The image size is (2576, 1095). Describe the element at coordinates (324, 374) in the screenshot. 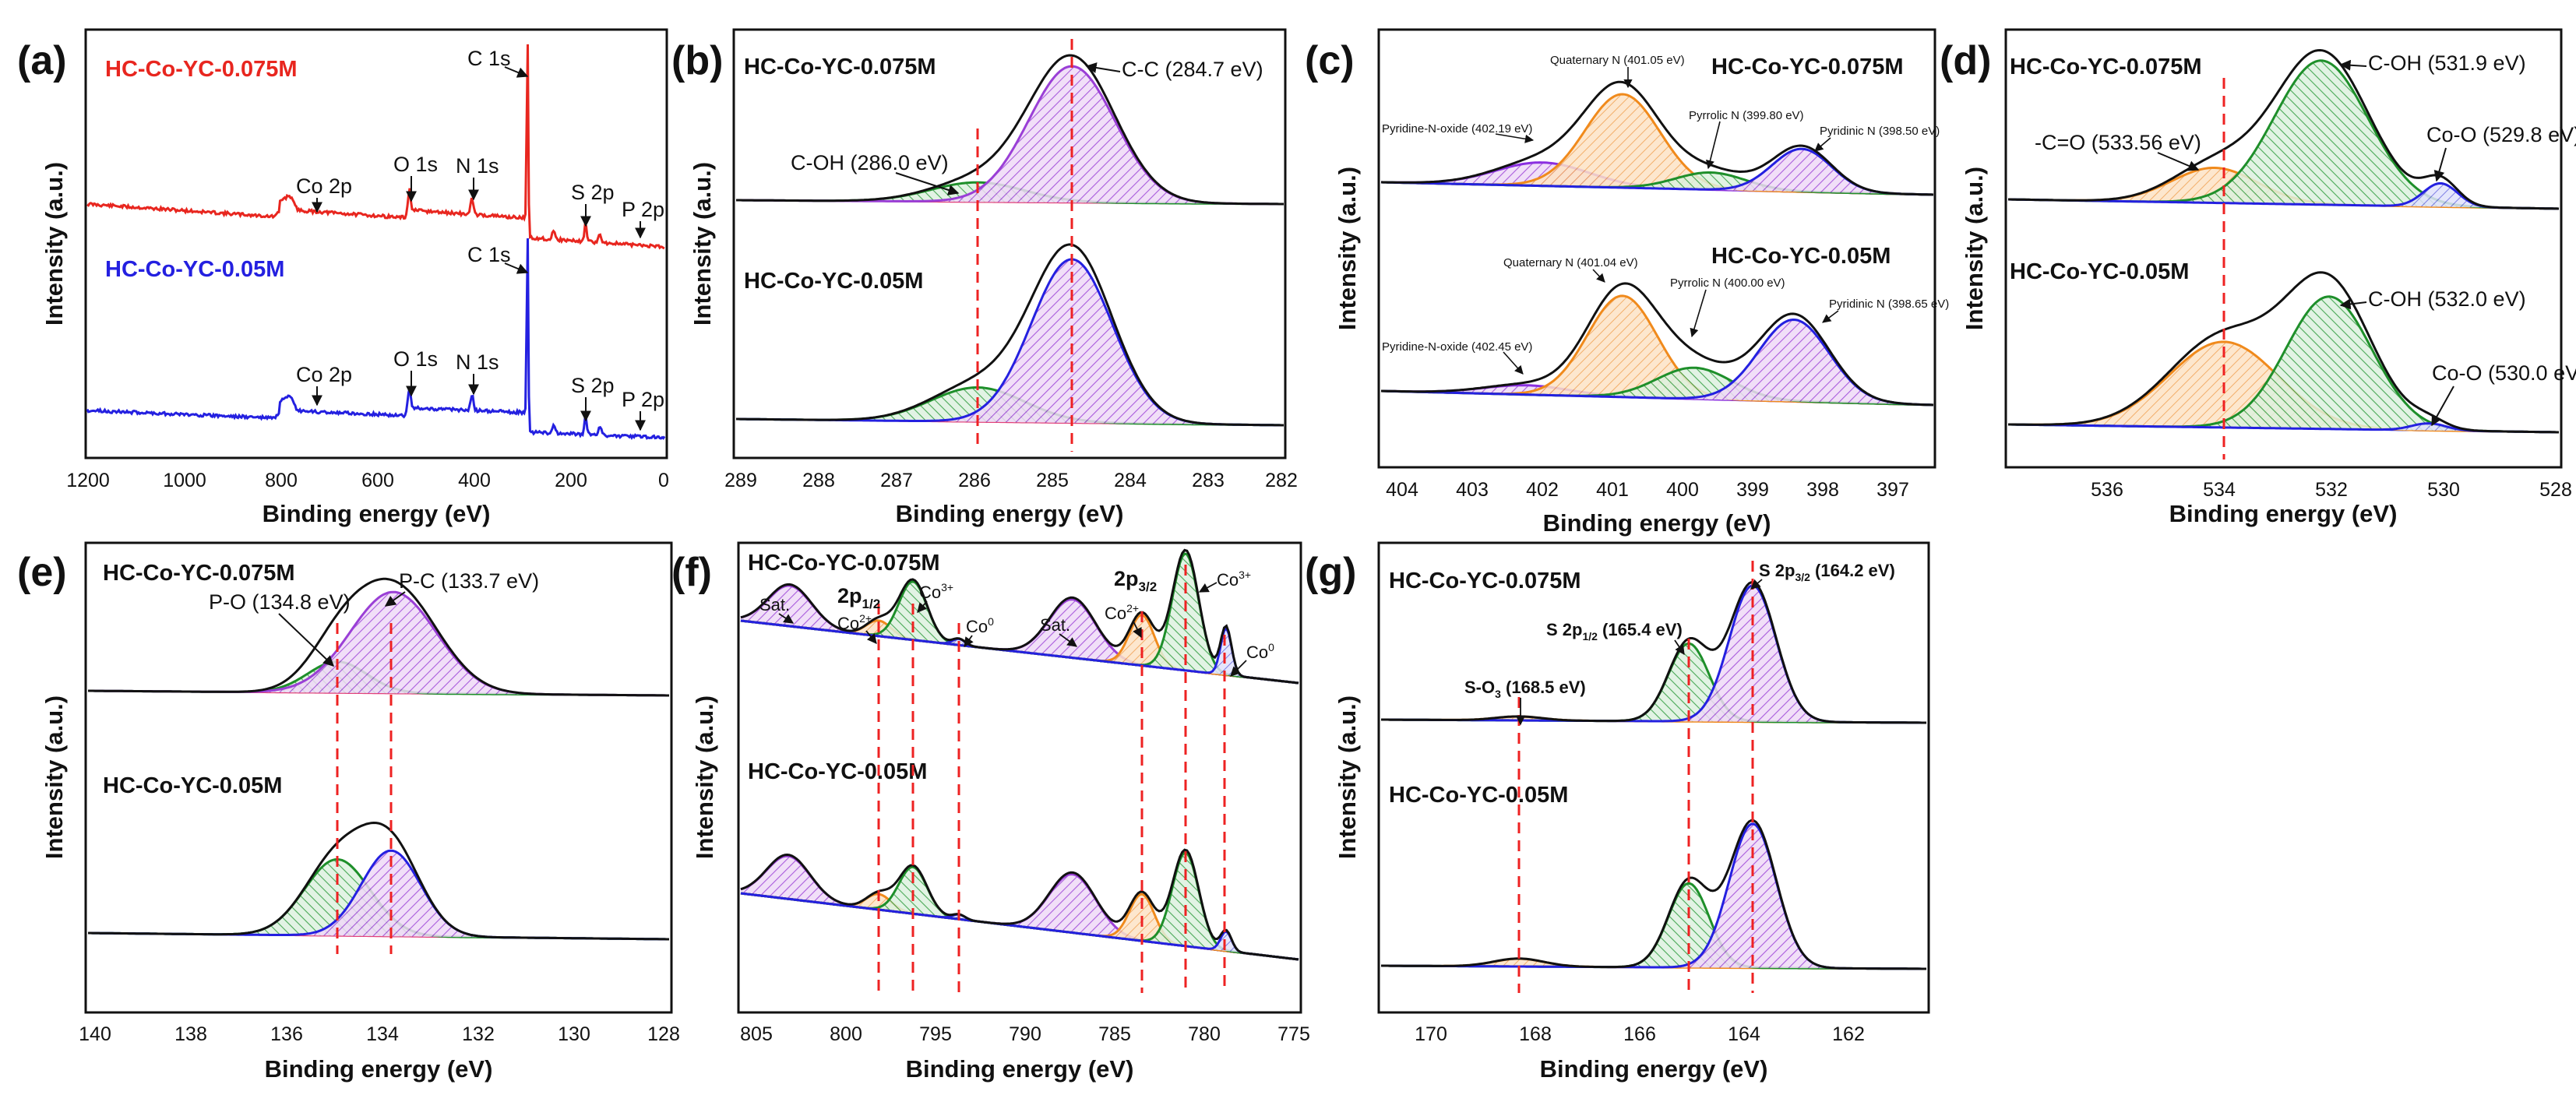

I see `panel-a-co2p-05: Co 2p` at that location.